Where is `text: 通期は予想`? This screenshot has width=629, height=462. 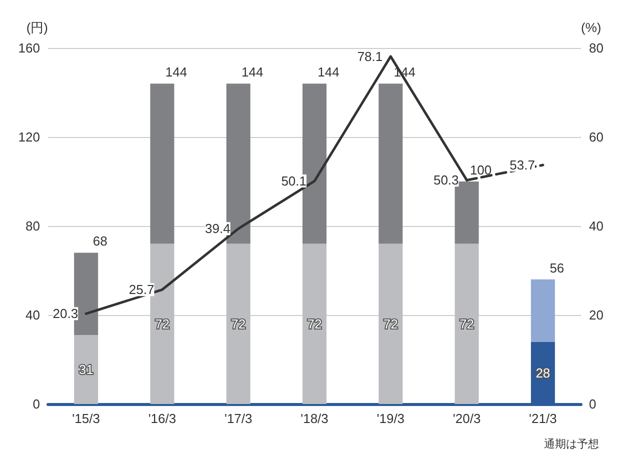 text: 通期は予想 is located at coordinates (571, 444).